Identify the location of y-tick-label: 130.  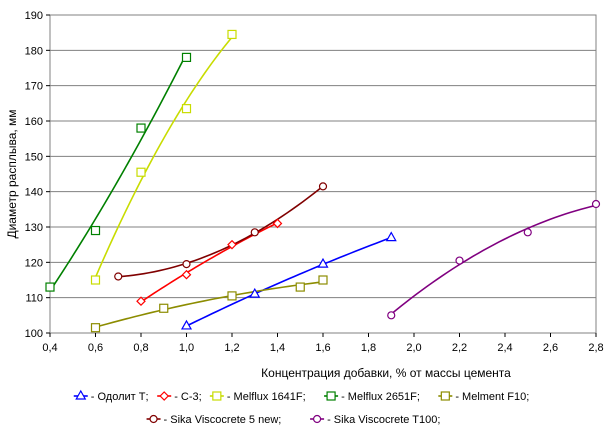
(34, 228).